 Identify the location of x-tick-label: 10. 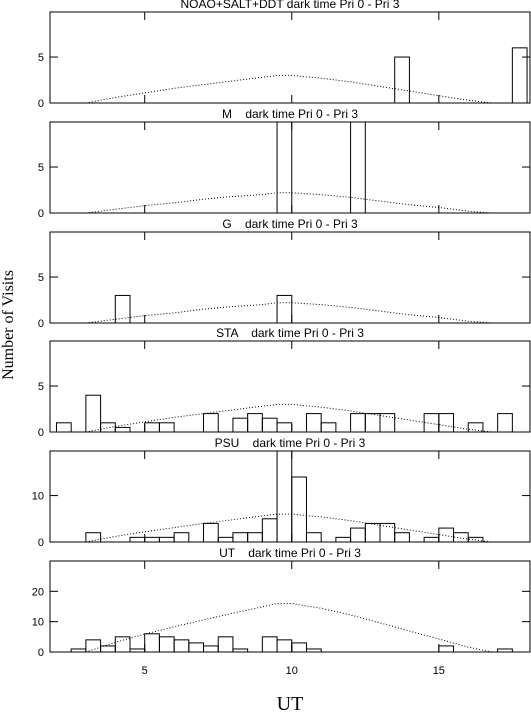
(292, 671).